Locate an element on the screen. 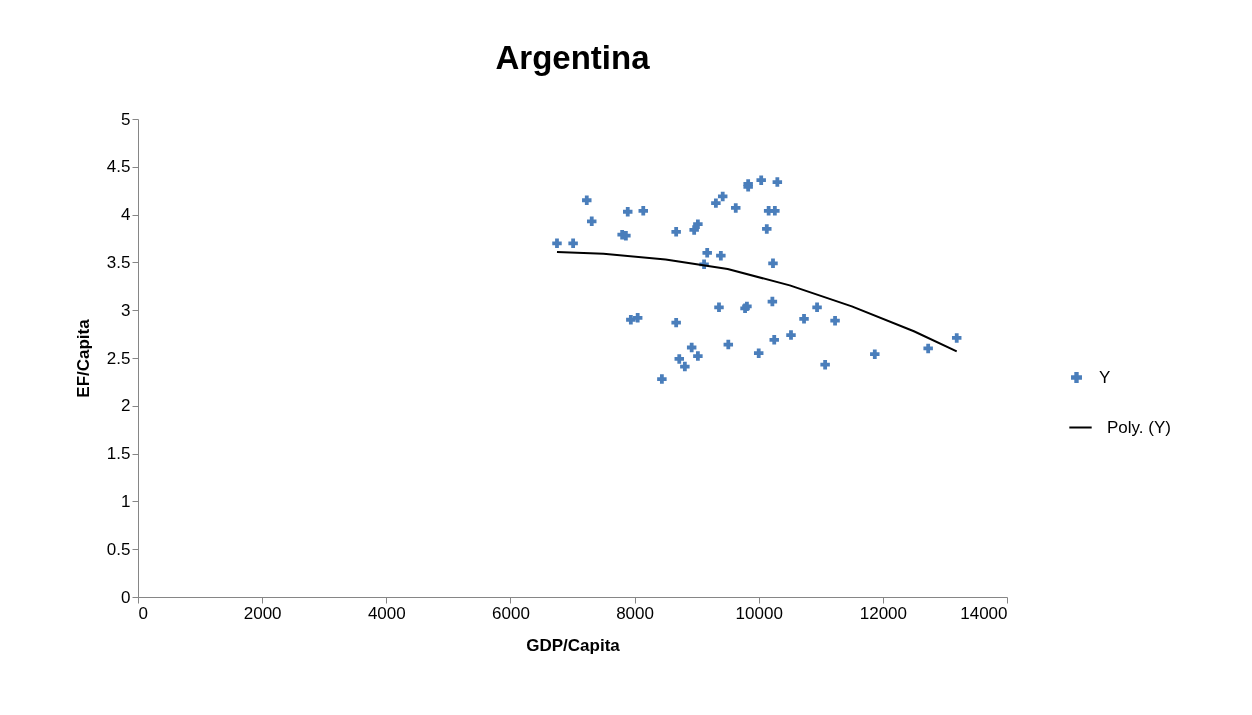 The height and width of the screenshot is (715, 1252). y-tick-label: 4 is located at coordinates (126, 215).